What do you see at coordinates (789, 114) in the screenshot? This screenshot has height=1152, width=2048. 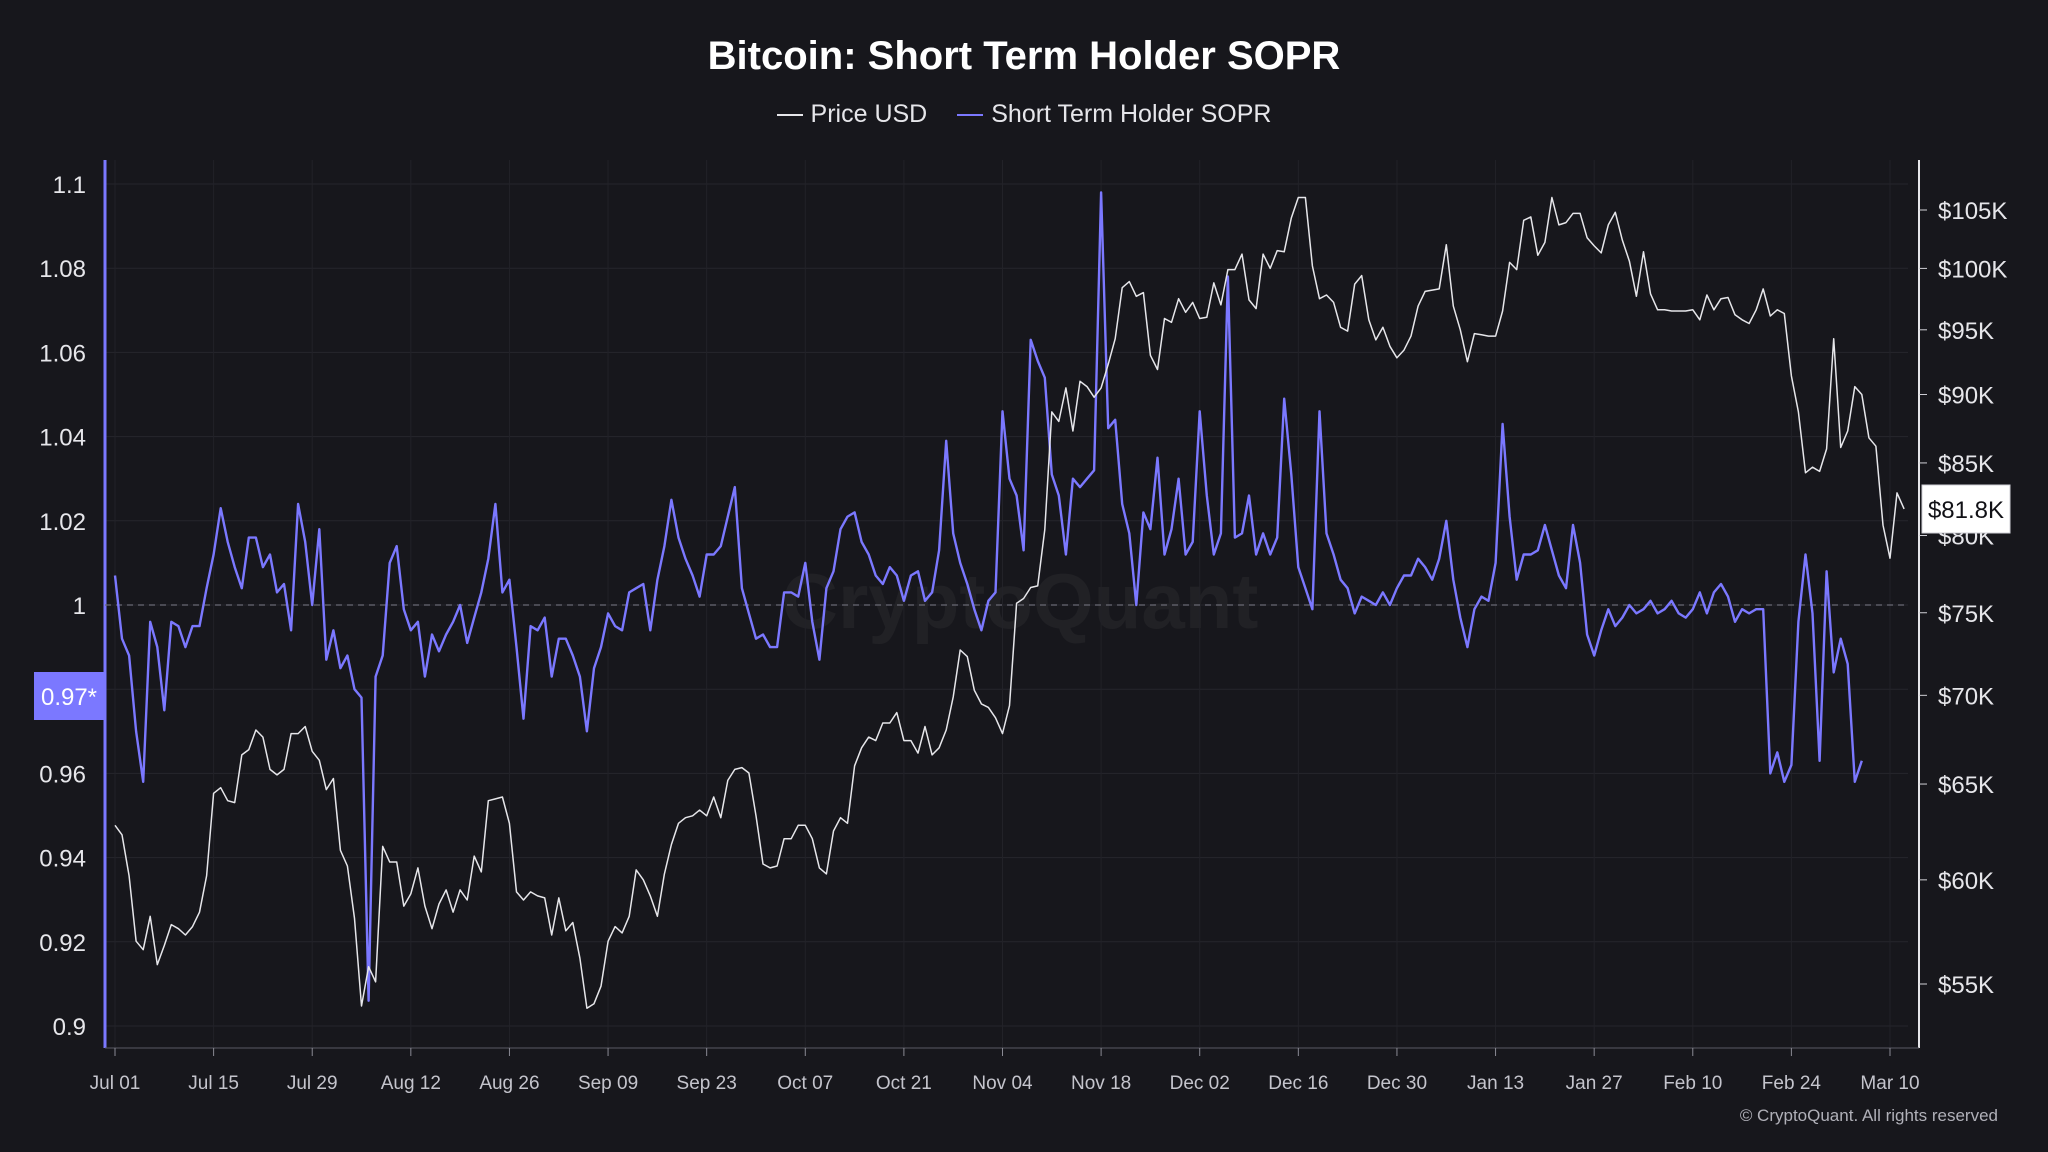 I see `legend-swatch-price` at bounding box center [789, 114].